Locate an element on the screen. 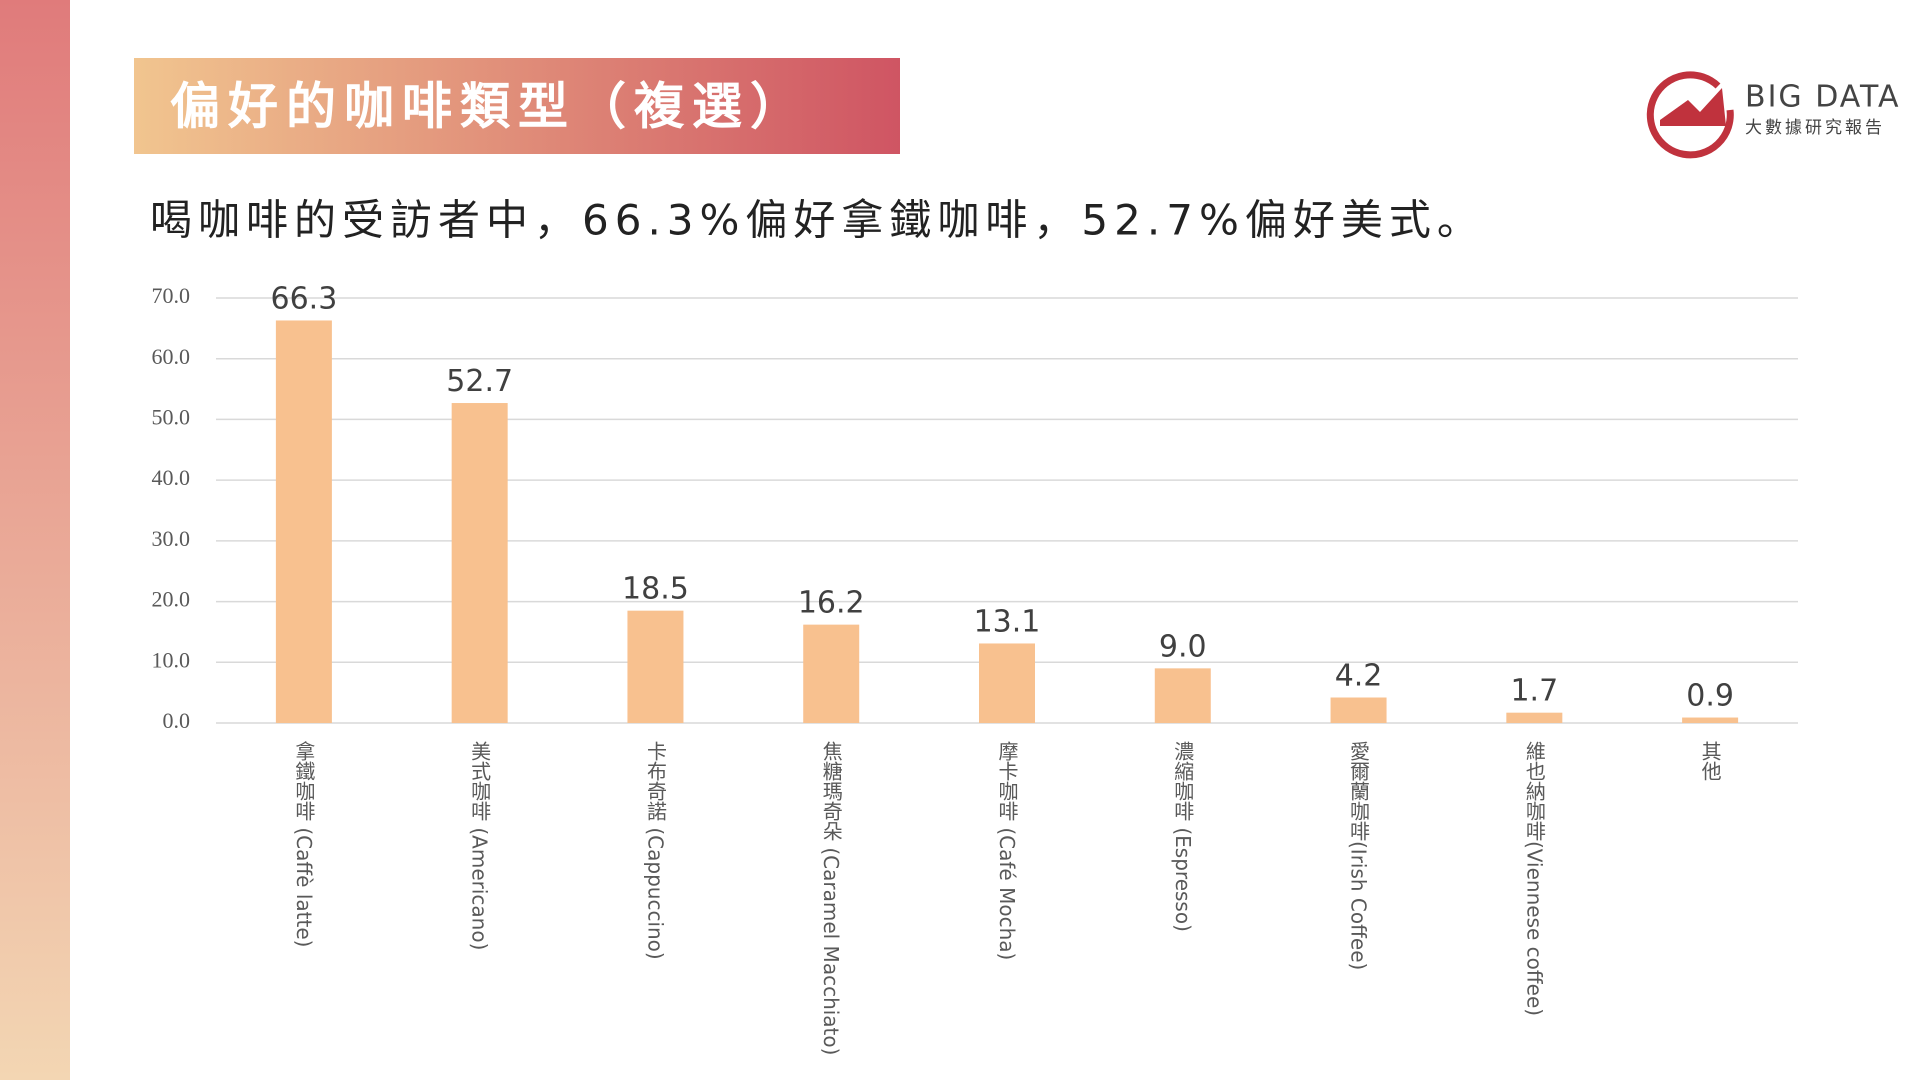  logo-ring is located at coordinates (1690, 115).